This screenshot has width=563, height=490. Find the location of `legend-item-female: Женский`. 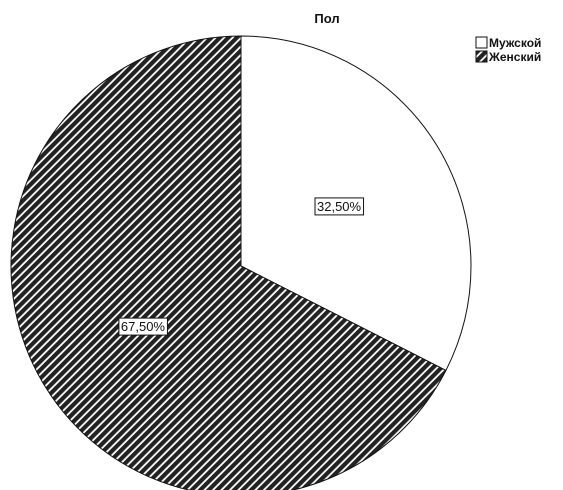

legend-item-female: Женский is located at coordinates (508, 57).